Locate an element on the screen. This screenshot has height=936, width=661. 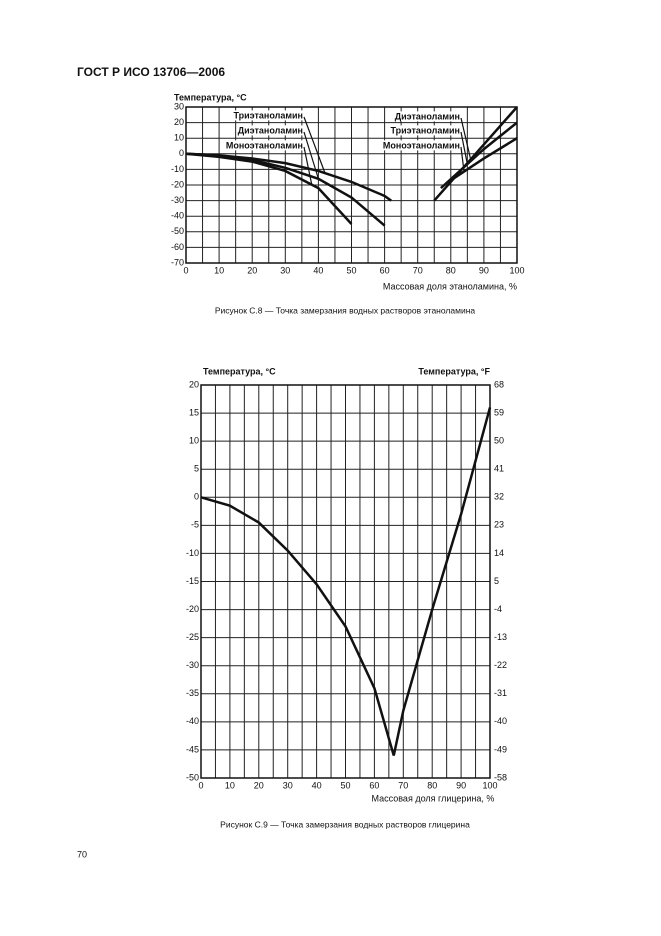
y2-tick-label: 5 is located at coordinates (496, 581).